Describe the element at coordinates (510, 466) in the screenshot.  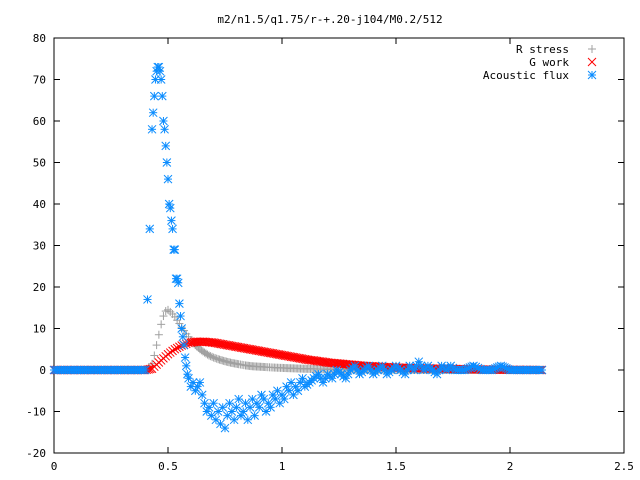
I see `x-tick-label: 2` at that location.